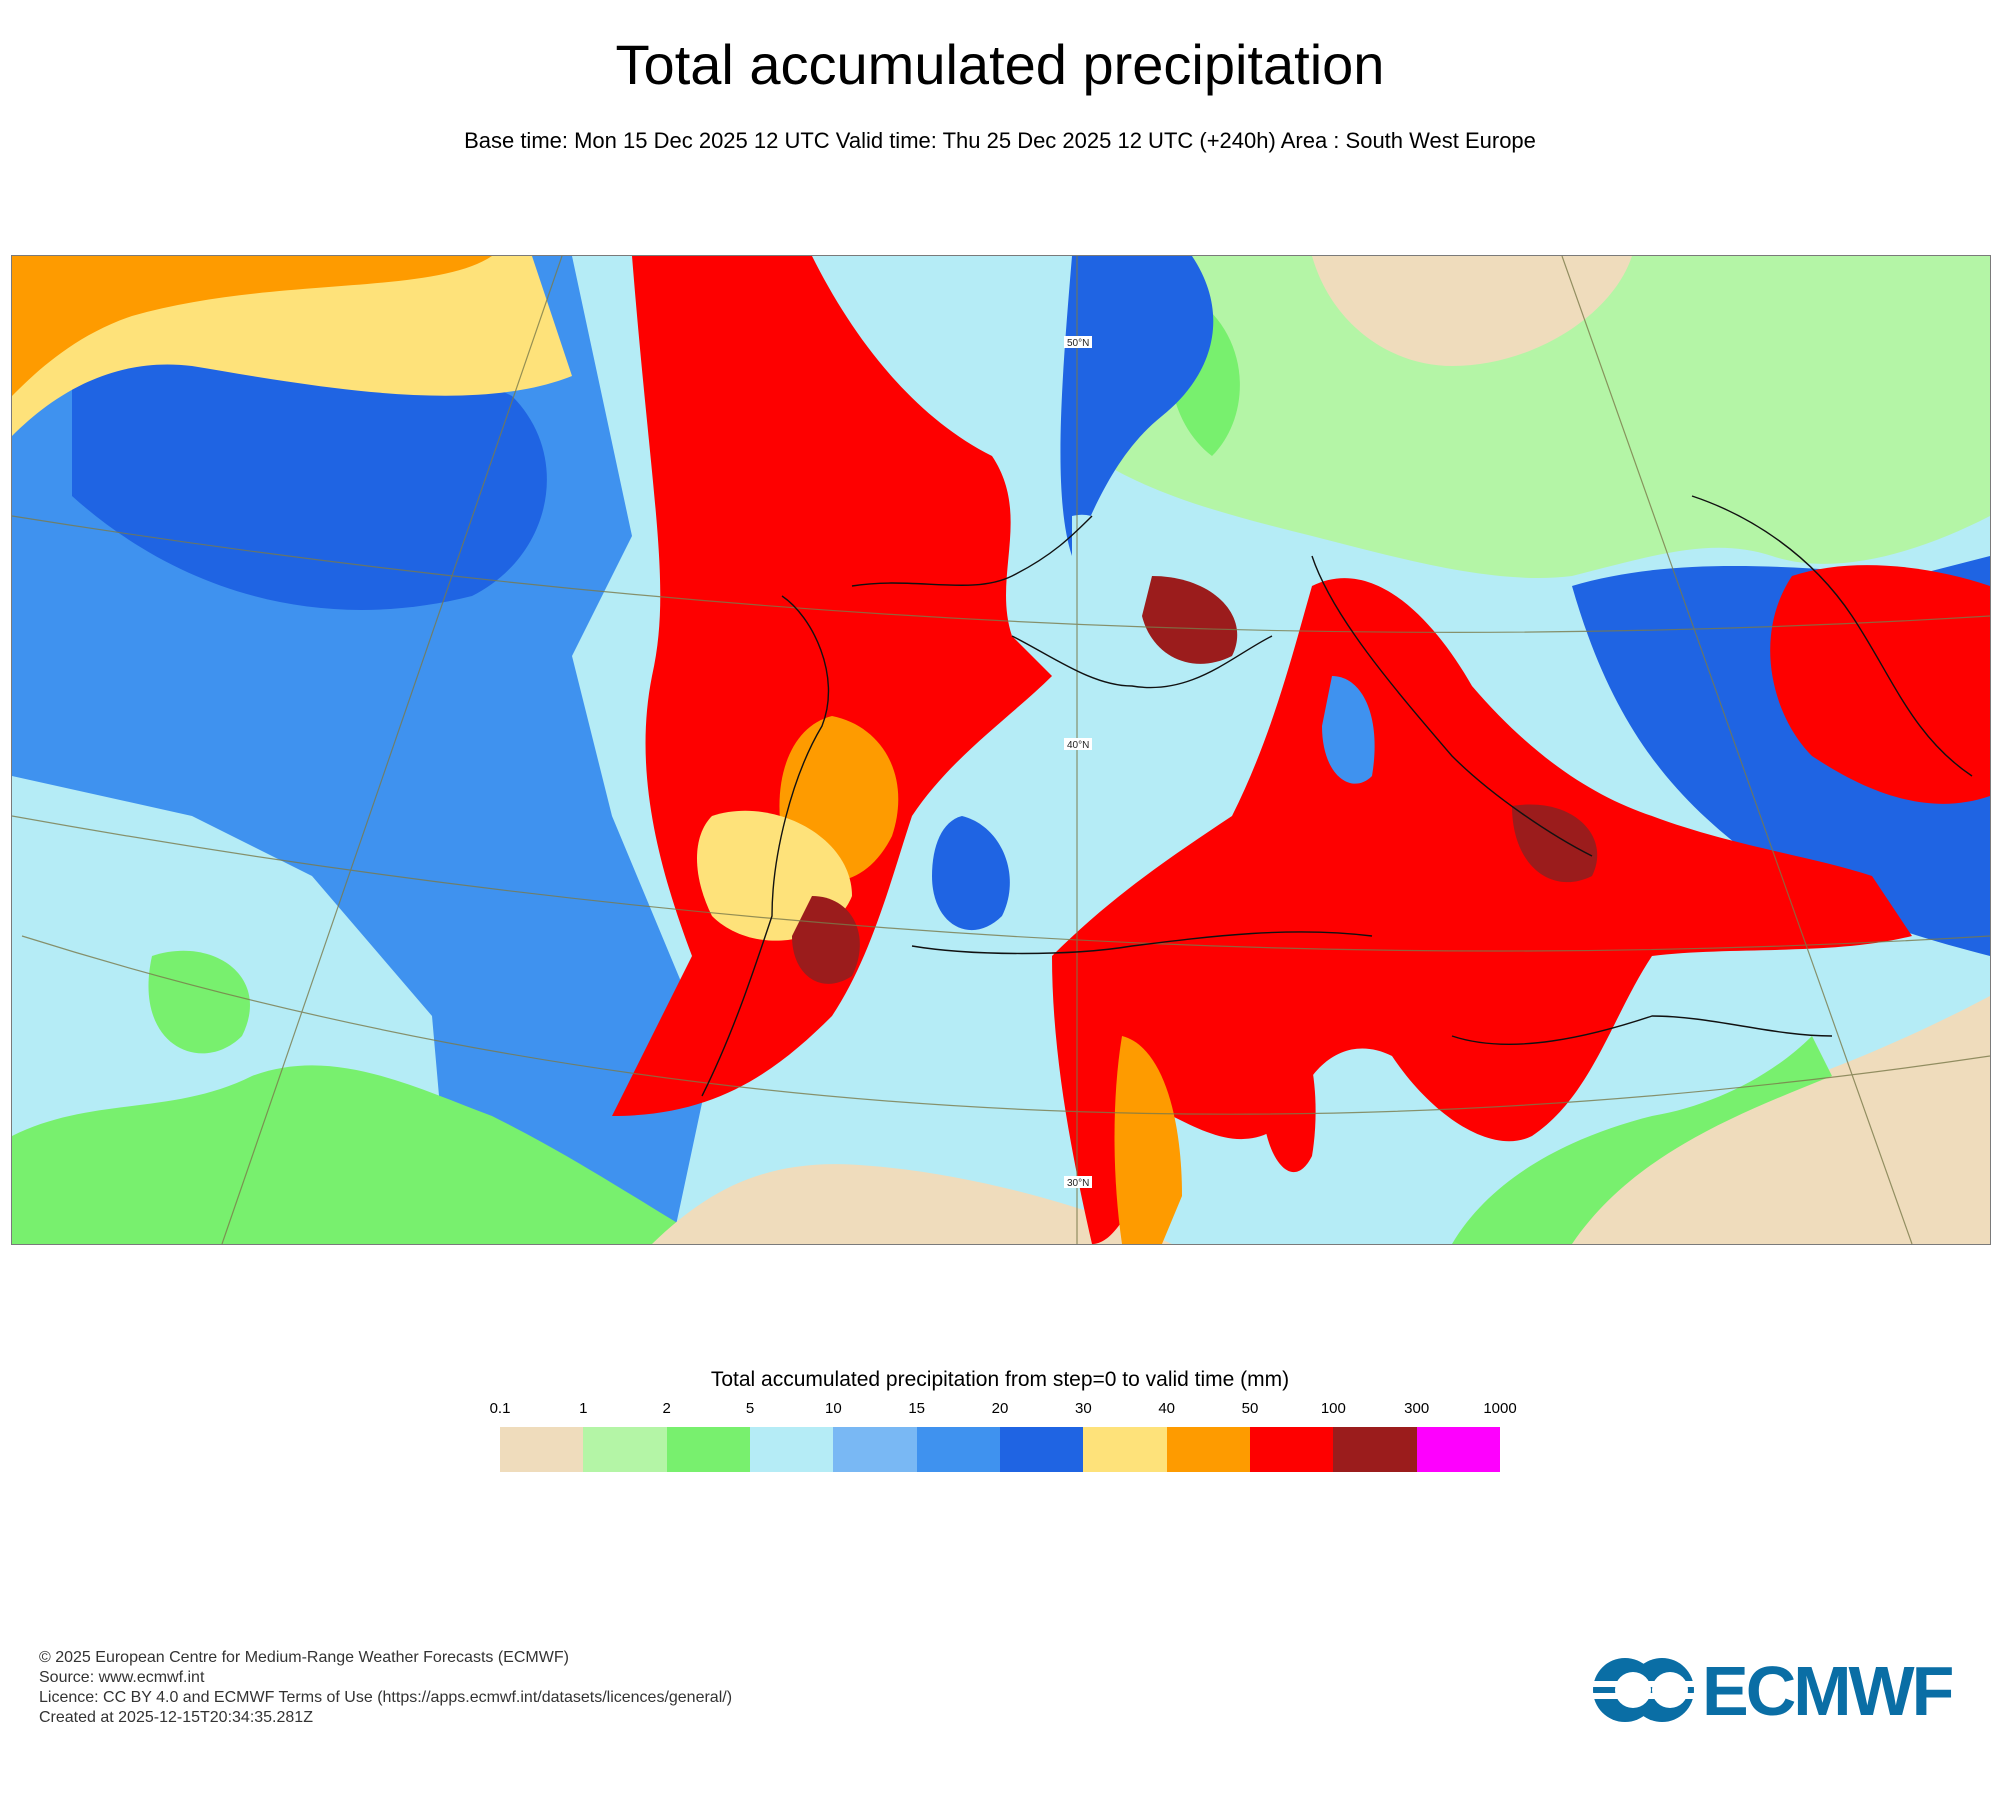 The image size is (2000, 1800). What do you see at coordinates (1333, 1408) in the screenshot?
I see `legend-tick-label: 100` at bounding box center [1333, 1408].